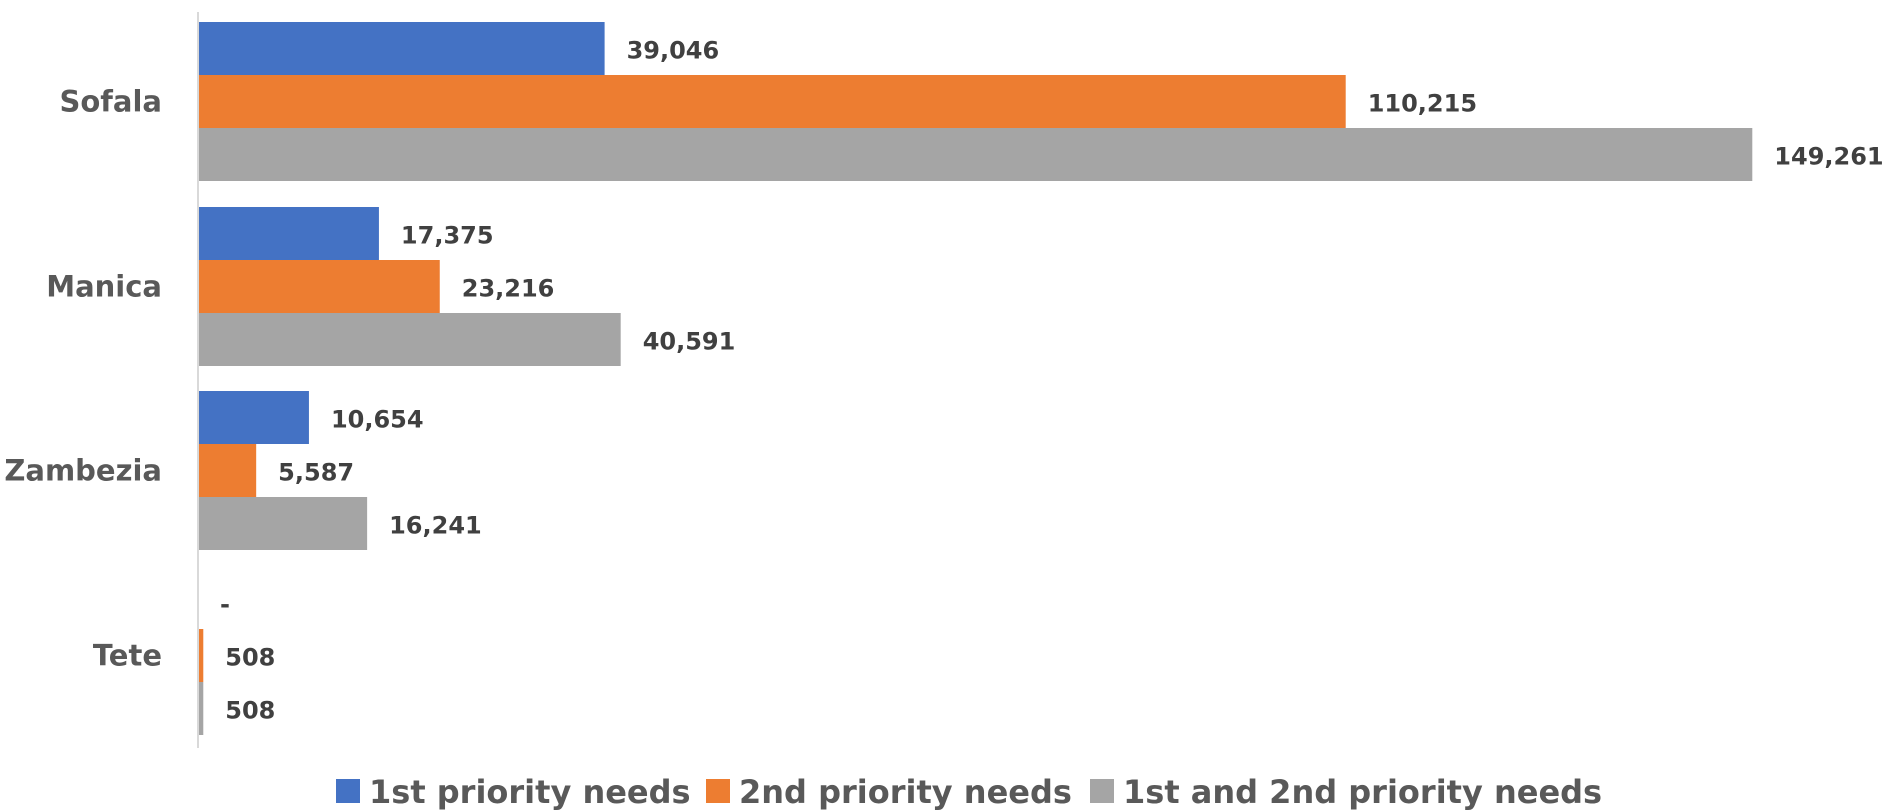 The width and height of the screenshot is (1890, 810). I want to click on data-label-sofala-series-1: 39,046, so click(673, 51).